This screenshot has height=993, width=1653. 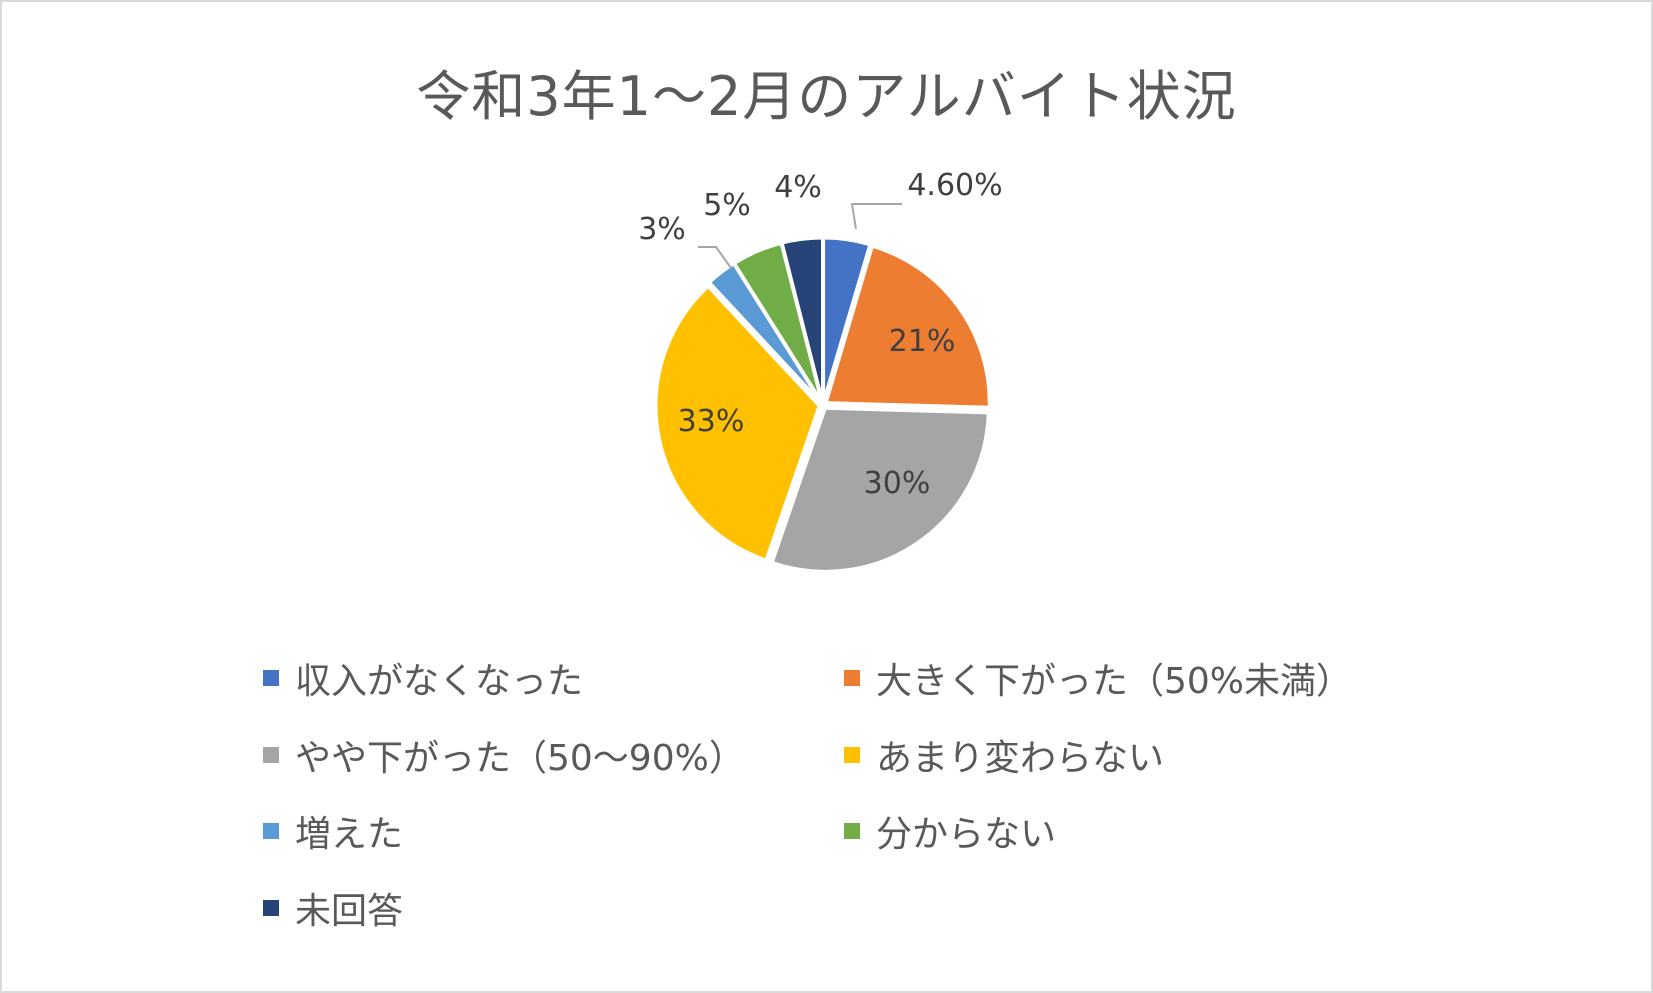 I want to click on legend-item: 未回答, so click(x=333, y=909).